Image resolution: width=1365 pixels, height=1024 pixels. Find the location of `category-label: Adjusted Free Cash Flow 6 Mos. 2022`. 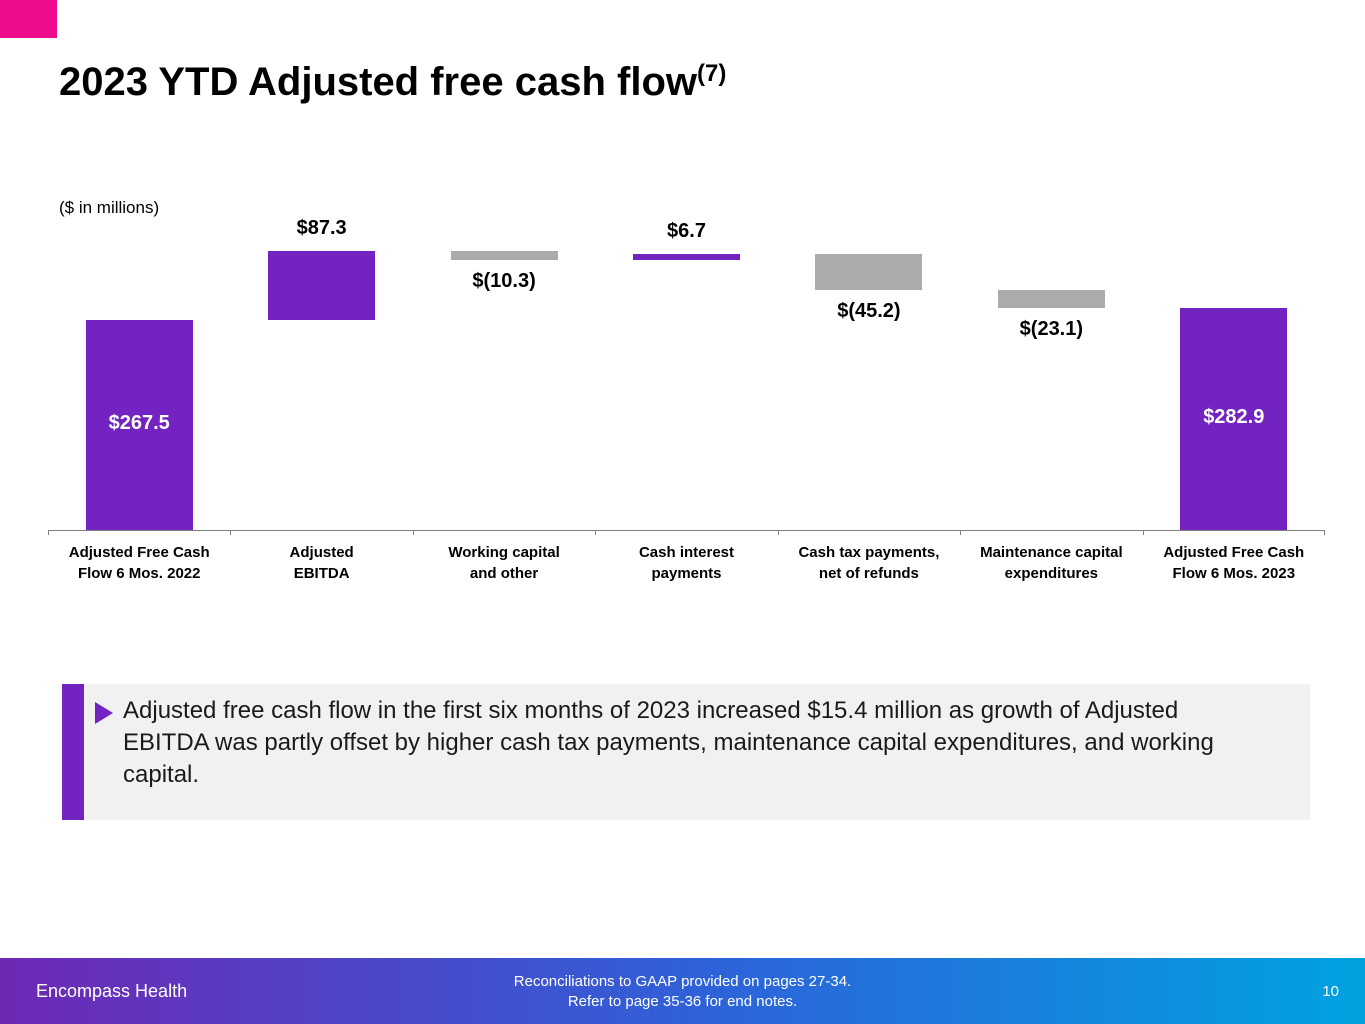

category-label: Adjusted Free Cash Flow 6 Mos. 2022 is located at coordinates (139, 563).